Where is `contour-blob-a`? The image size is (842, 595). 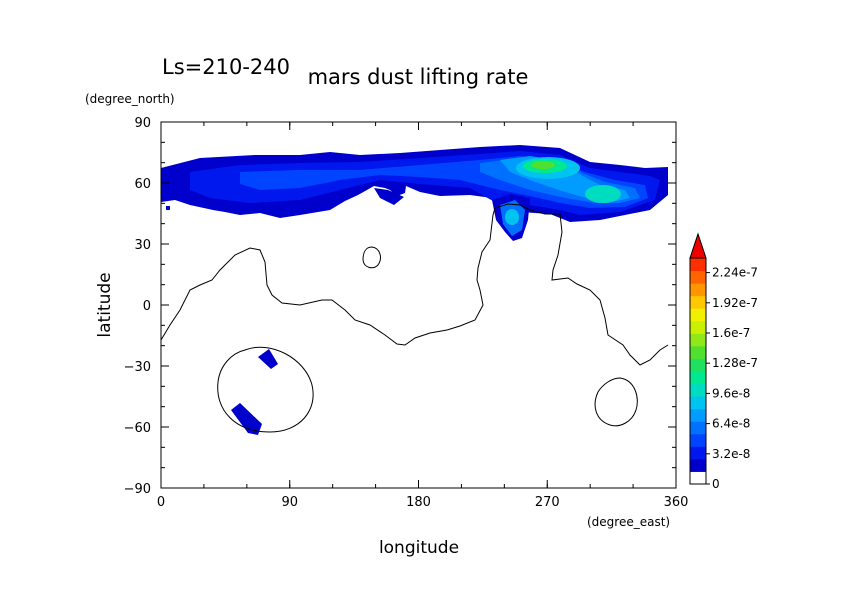 contour-blob-a is located at coordinates (389, 196).